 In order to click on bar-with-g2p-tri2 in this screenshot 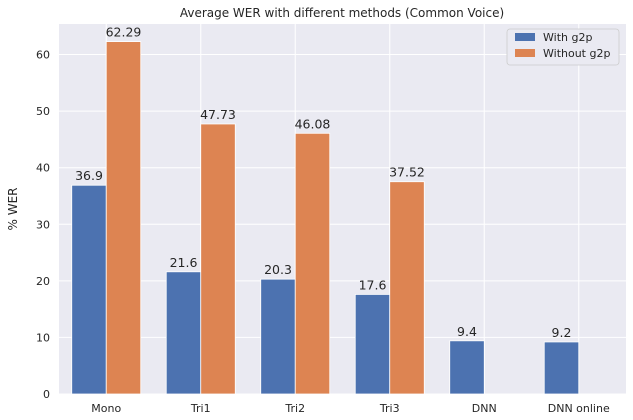, I will do `click(278, 336)`.